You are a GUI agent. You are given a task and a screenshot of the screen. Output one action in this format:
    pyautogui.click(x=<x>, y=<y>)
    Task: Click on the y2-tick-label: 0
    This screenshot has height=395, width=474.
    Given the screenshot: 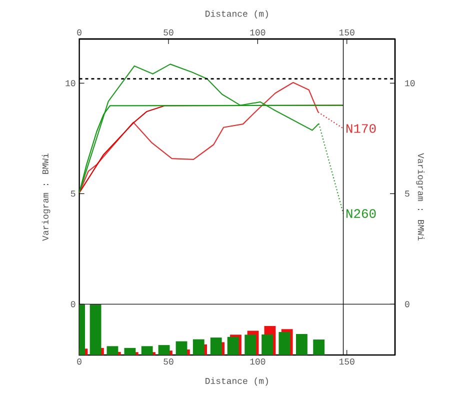 What is the action you would take?
    pyautogui.click(x=407, y=304)
    